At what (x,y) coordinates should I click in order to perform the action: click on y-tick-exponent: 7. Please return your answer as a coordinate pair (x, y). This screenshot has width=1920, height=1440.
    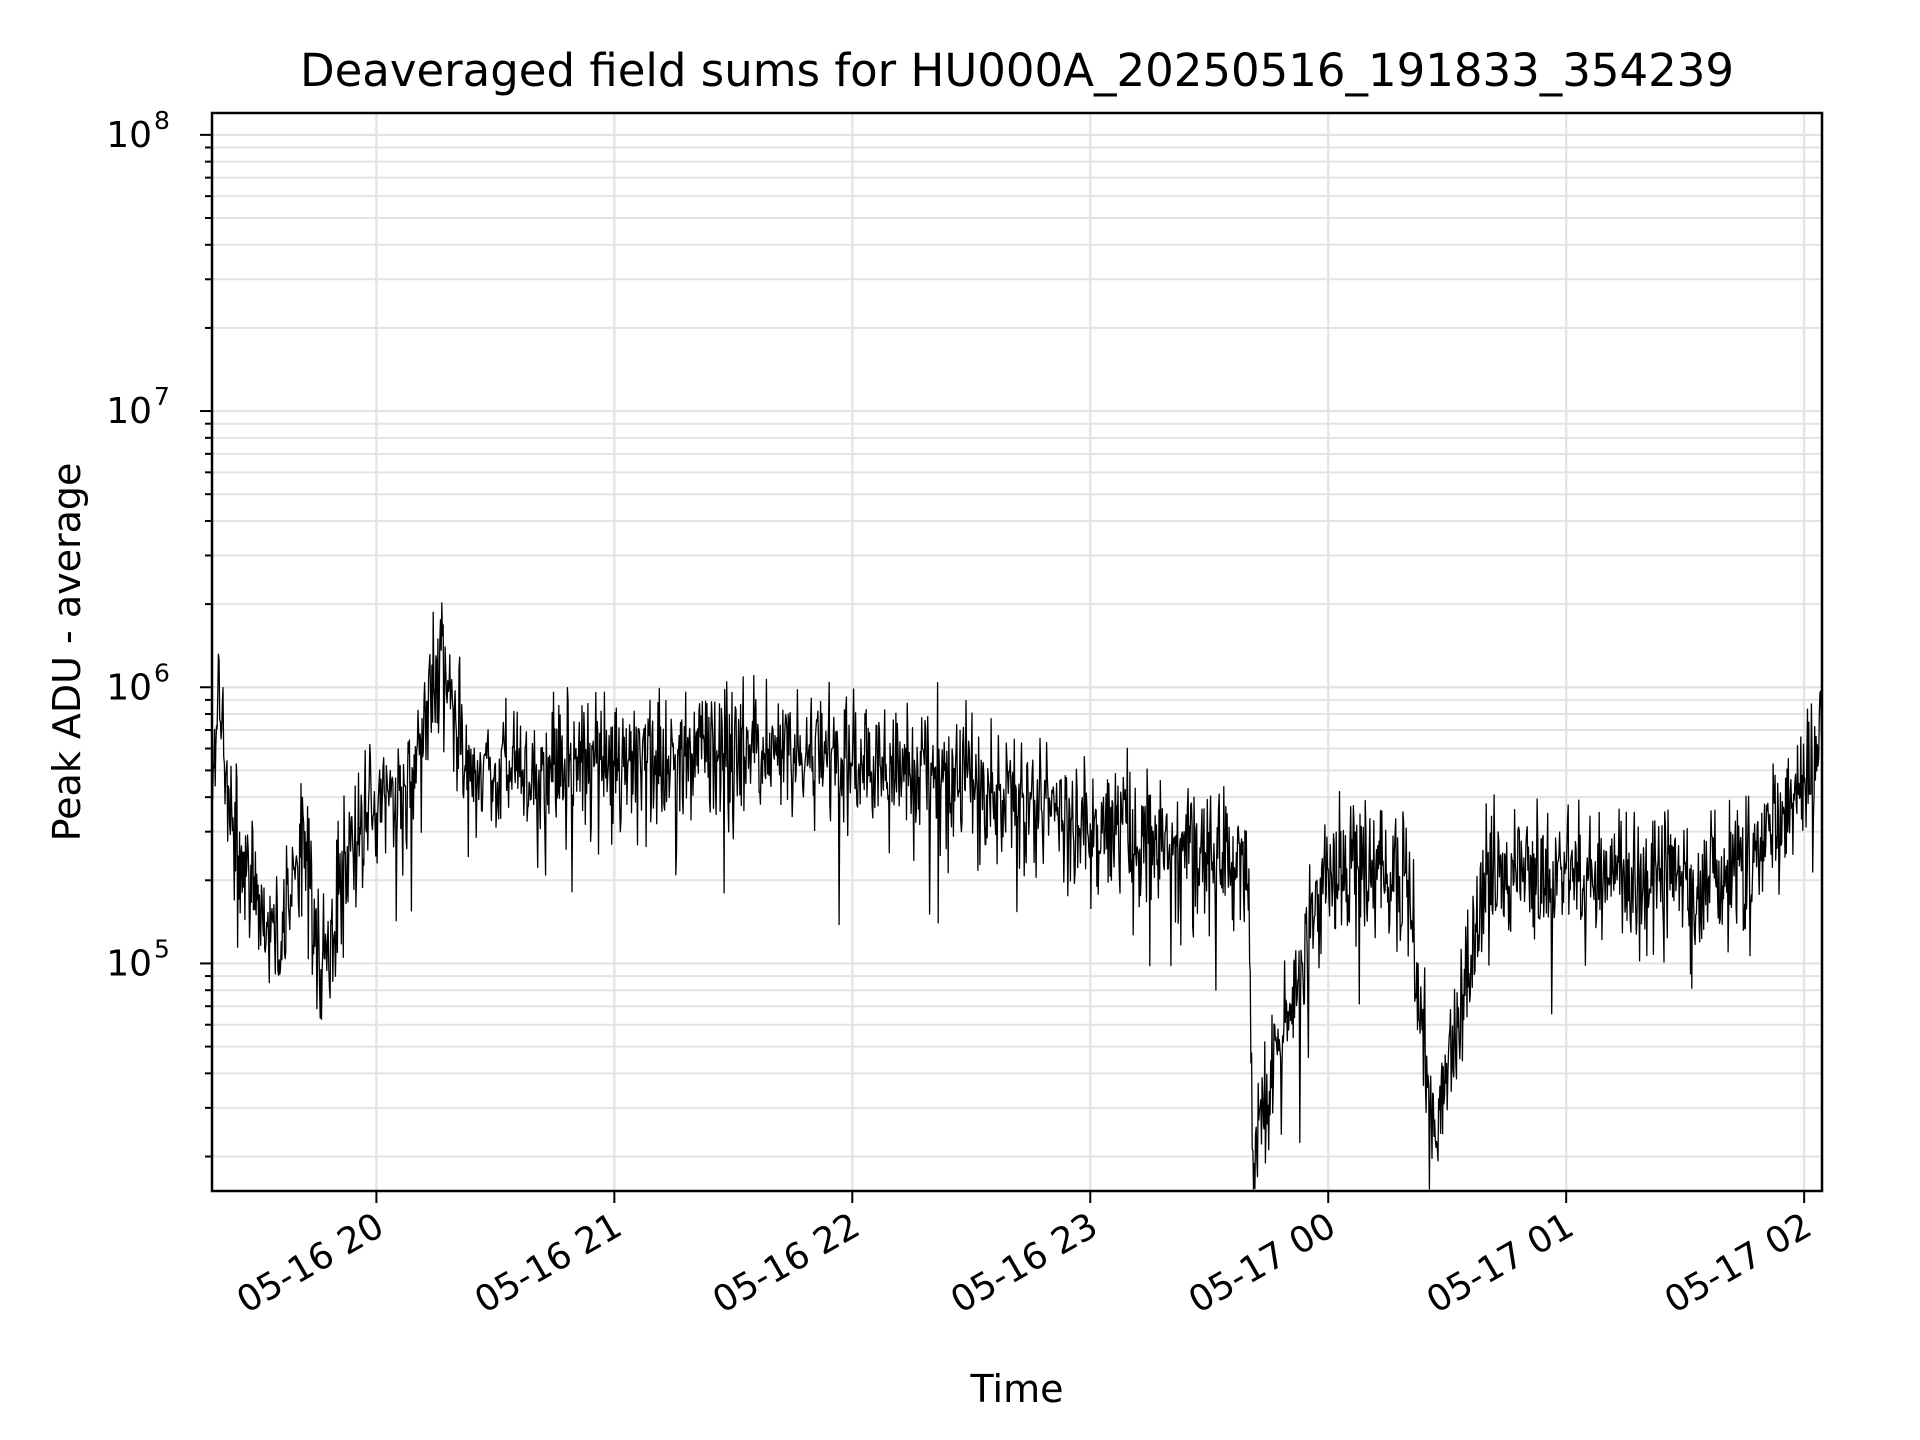
    Looking at the image, I should click on (162, 396).